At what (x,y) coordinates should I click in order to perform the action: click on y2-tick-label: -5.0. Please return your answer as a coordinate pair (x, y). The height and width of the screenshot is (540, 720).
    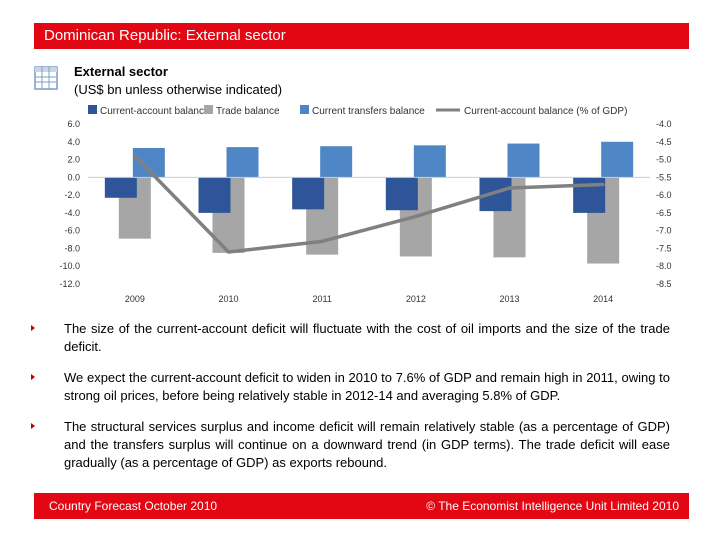
    Looking at the image, I should click on (664, 160).